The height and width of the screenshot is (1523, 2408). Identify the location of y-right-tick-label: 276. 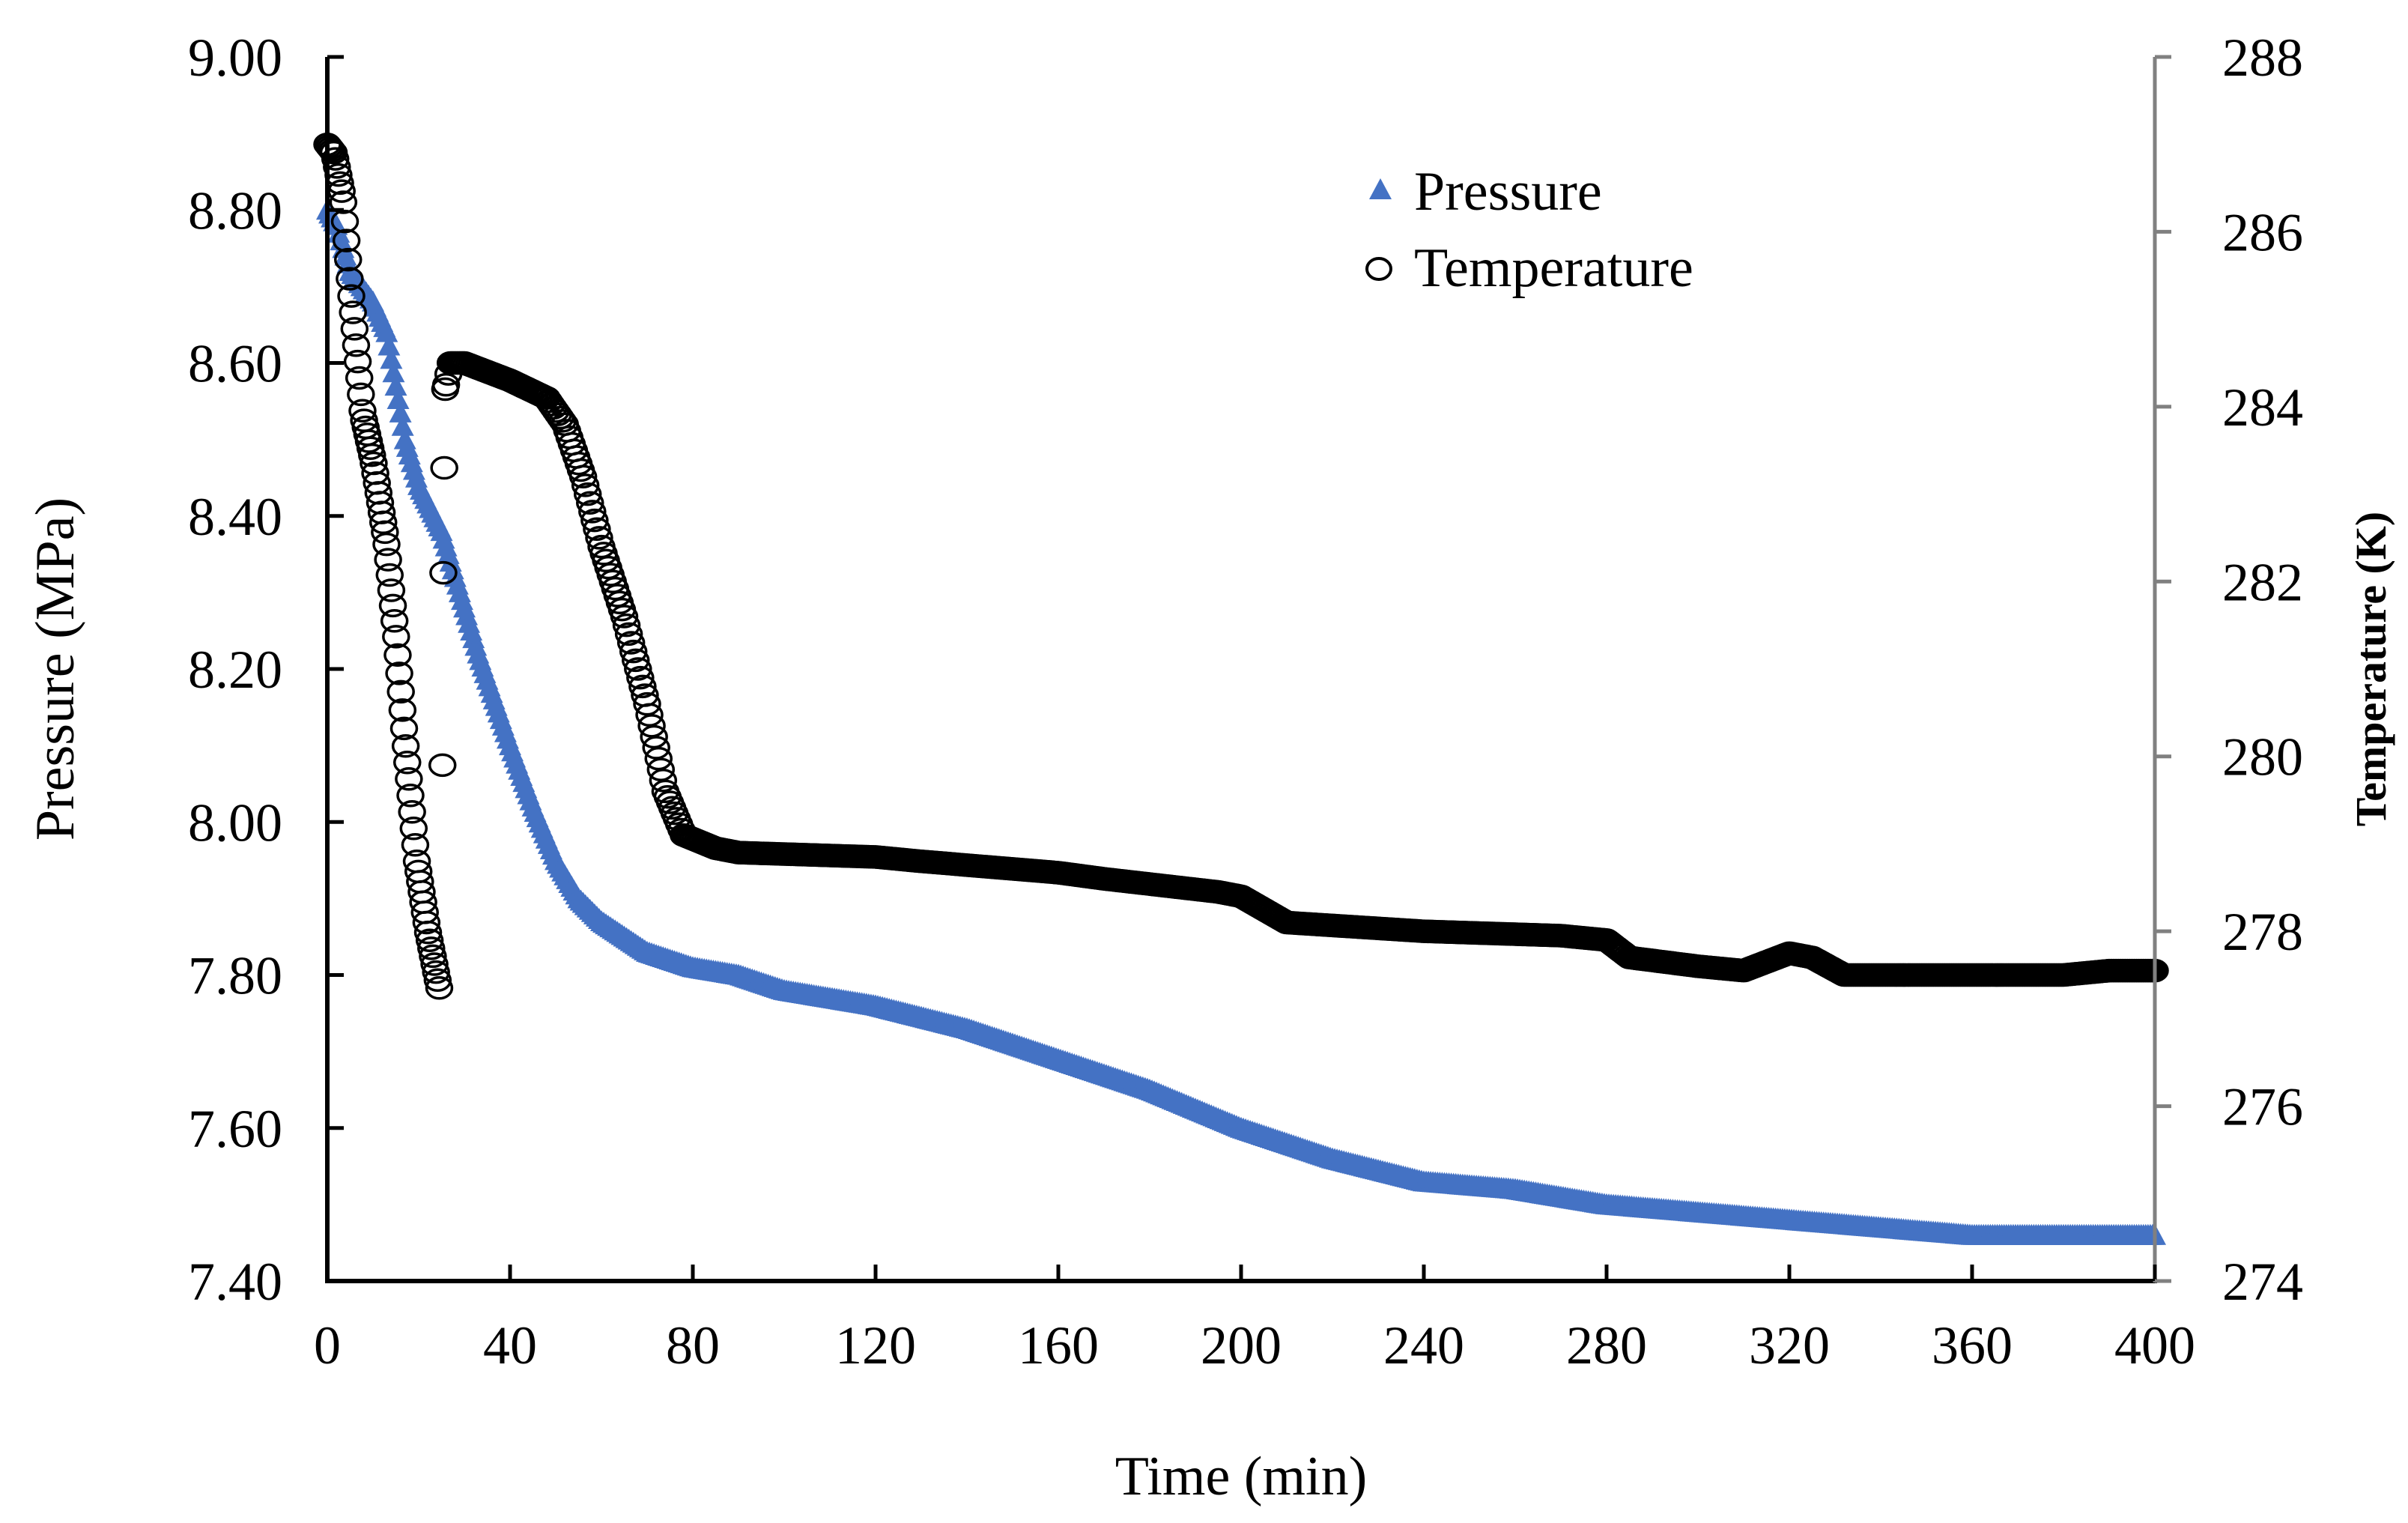
(2262, 1107).